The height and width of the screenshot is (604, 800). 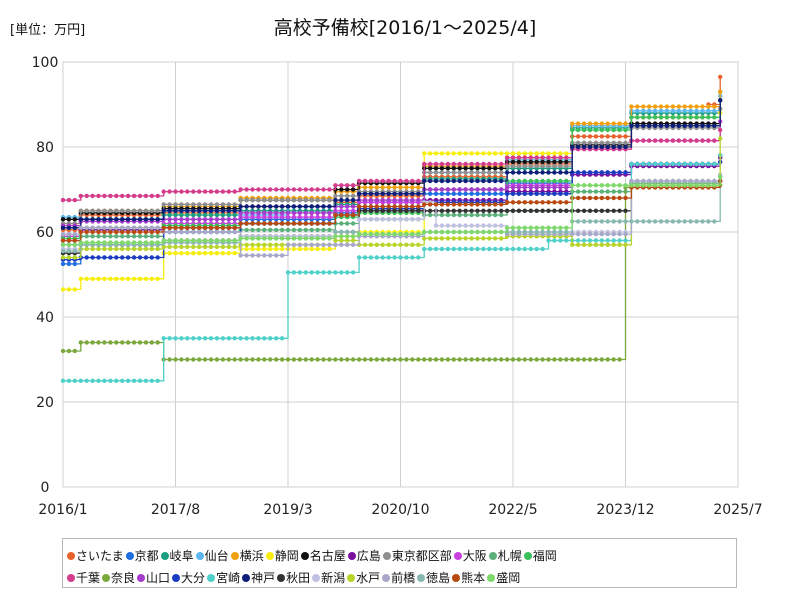 What do you see at coordinates (368, 556) in the screenshot?
I see `legend-label: 広島` at bounding box center [368, 556].